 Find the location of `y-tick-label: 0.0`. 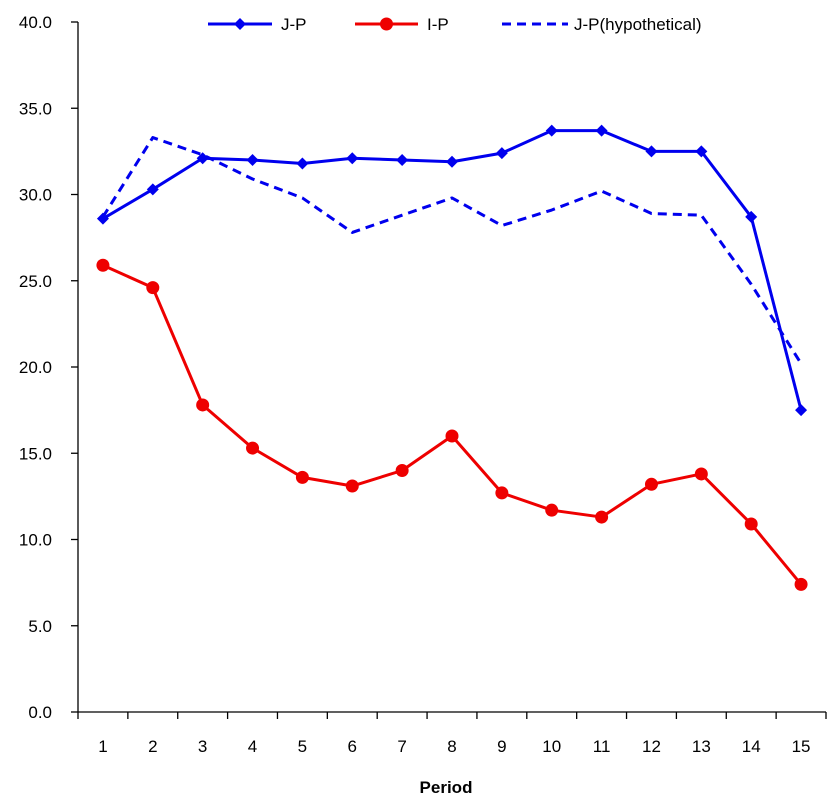

y-tick-label: 0.0 is located at coordinates (40, 712).